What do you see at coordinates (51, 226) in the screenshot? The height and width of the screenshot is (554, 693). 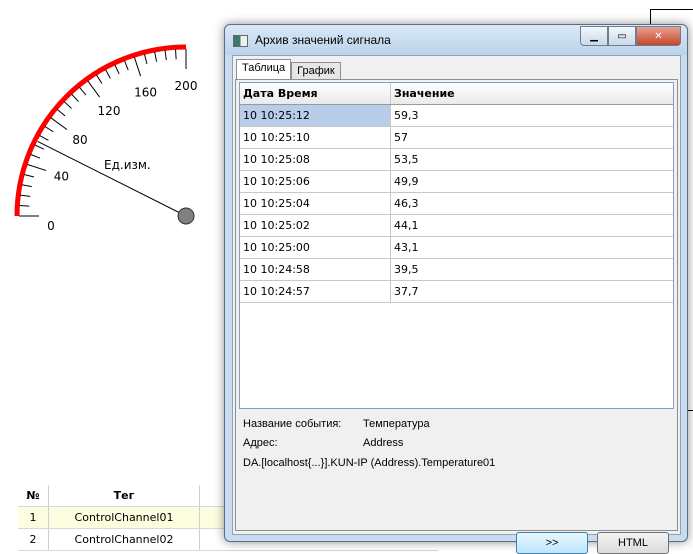 I see `gauge-tick-label: 0` at bounding box center [51, 226].